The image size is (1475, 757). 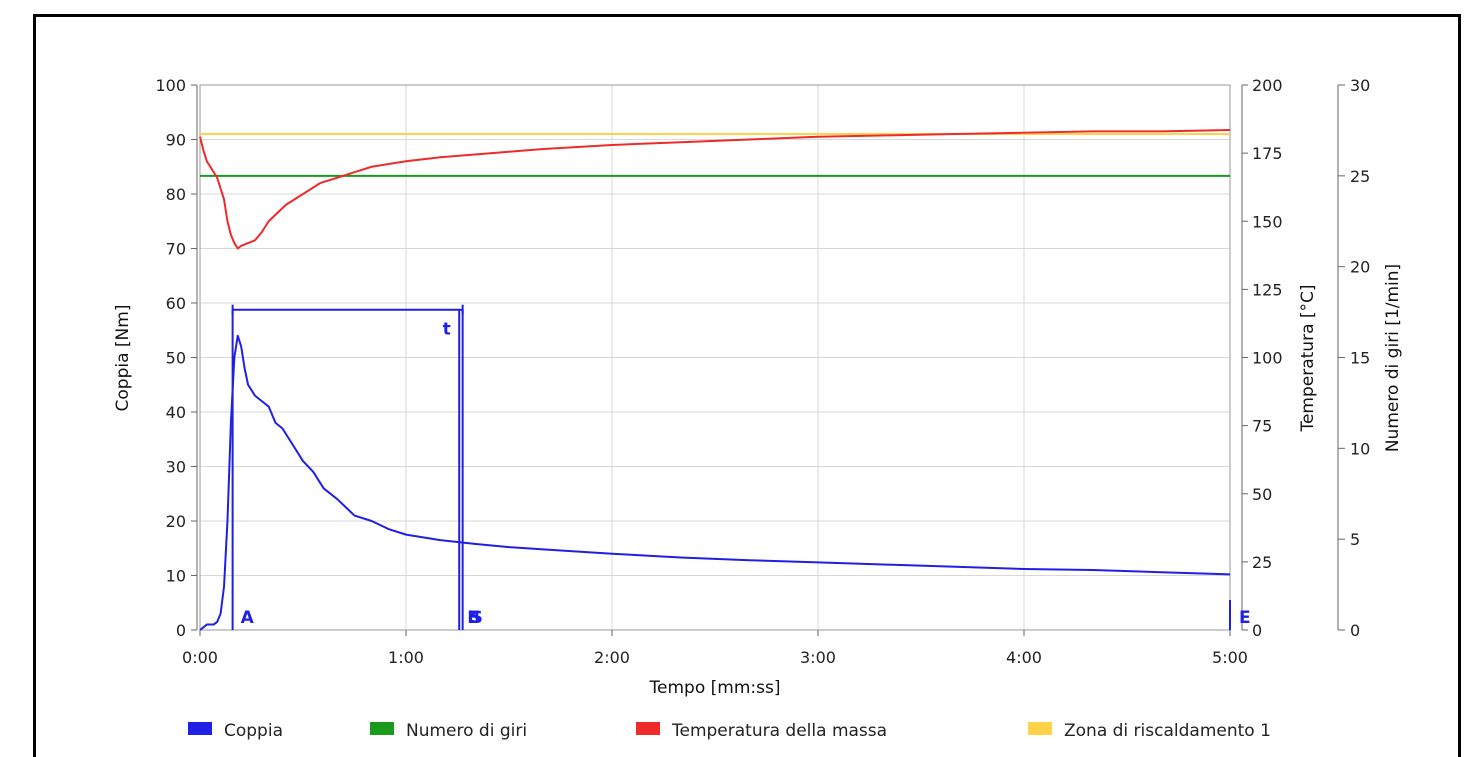 I want to click on speed-tick-label: 25, so click(x=1360, y=176).